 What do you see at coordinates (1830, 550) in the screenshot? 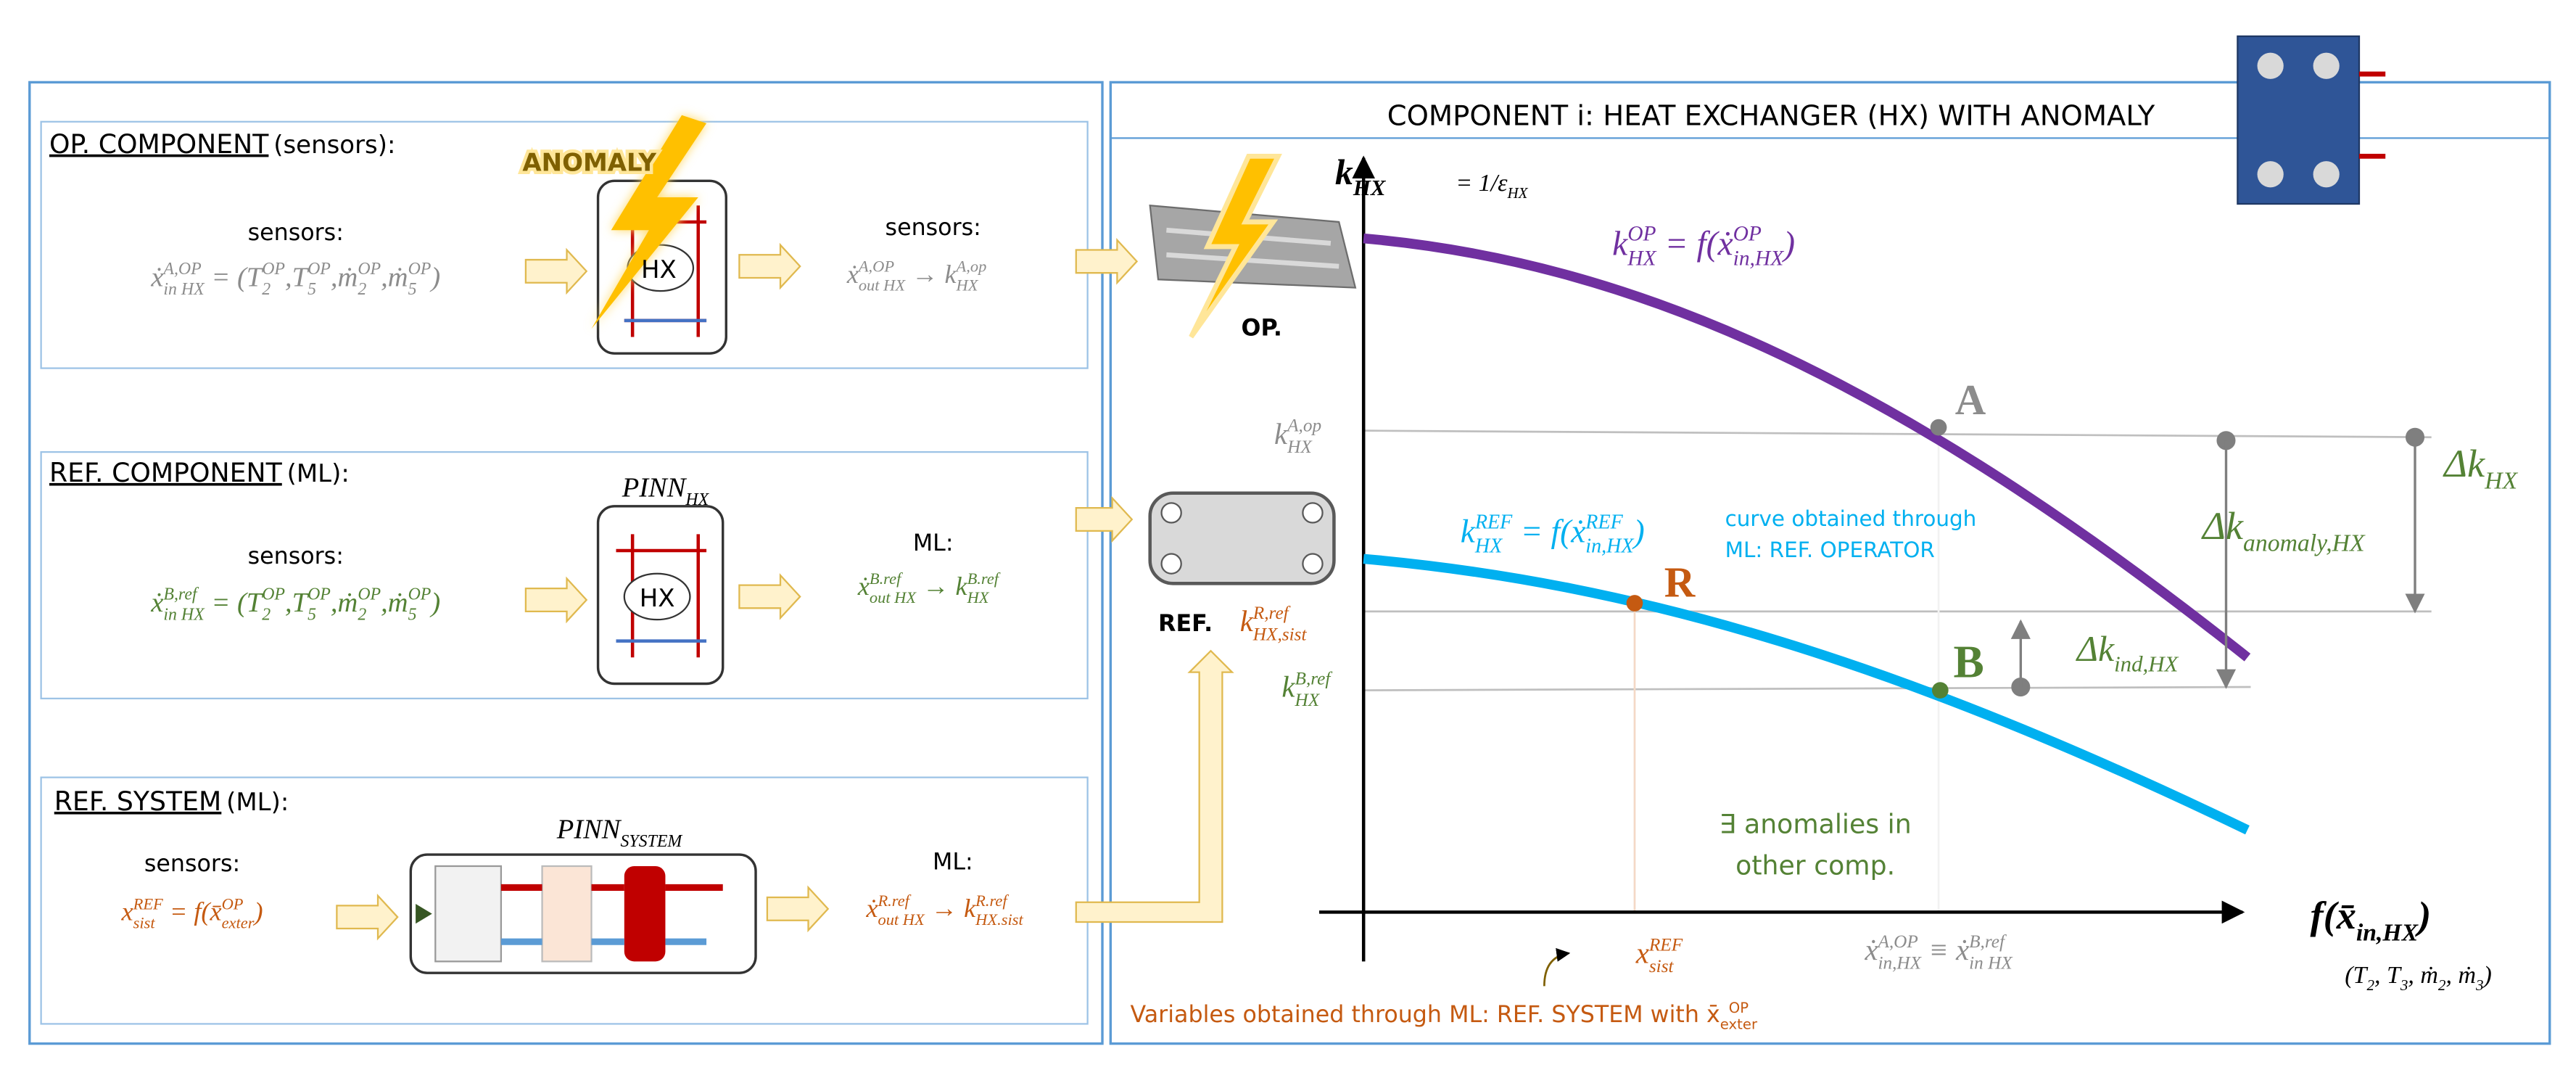
I see `curve-note: ML: REF. OPERATOR` at bounding box center [1830, 550].